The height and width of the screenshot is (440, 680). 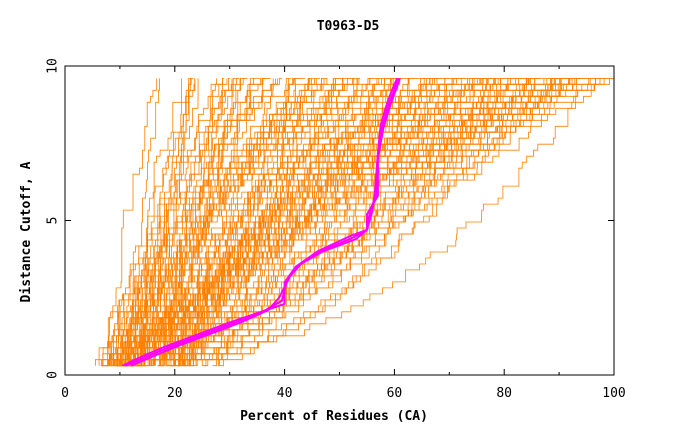 I want to click on y-axis-label: Distance Cutoff, A, so click(x=26, y=231).